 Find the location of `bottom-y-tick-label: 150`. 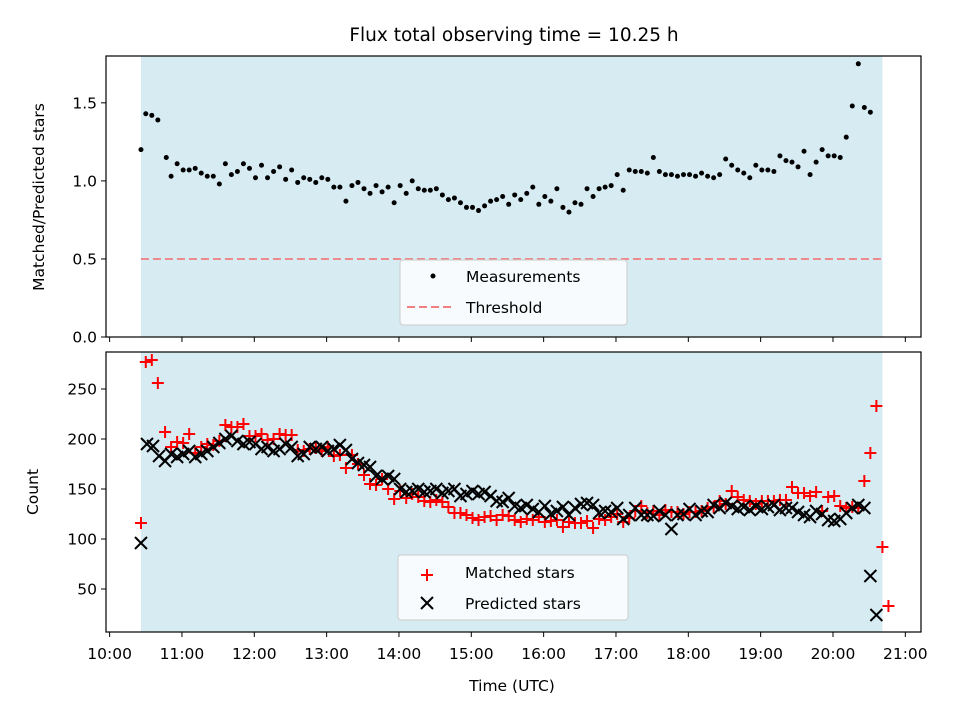

bottom-y-tick-label: 150 is located at coordinates (82, 490).